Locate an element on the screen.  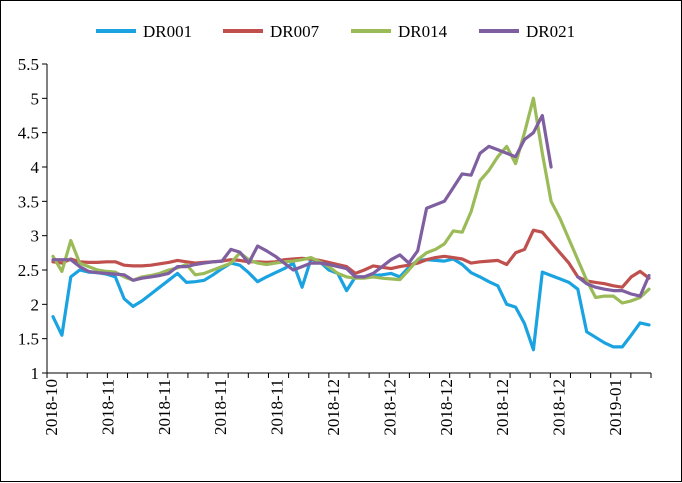
legend-label: DR014 is located at coordinates (423, 31).